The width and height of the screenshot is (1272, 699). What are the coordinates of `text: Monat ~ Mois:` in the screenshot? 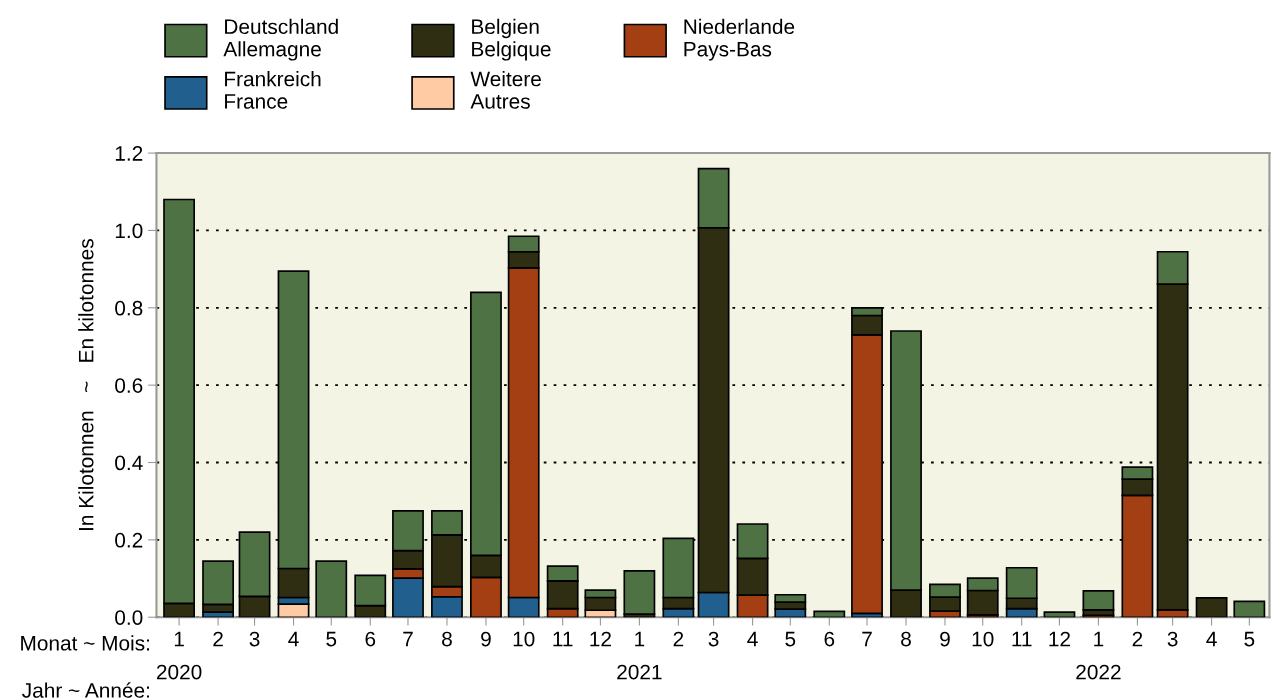 It's located at (85, 643).